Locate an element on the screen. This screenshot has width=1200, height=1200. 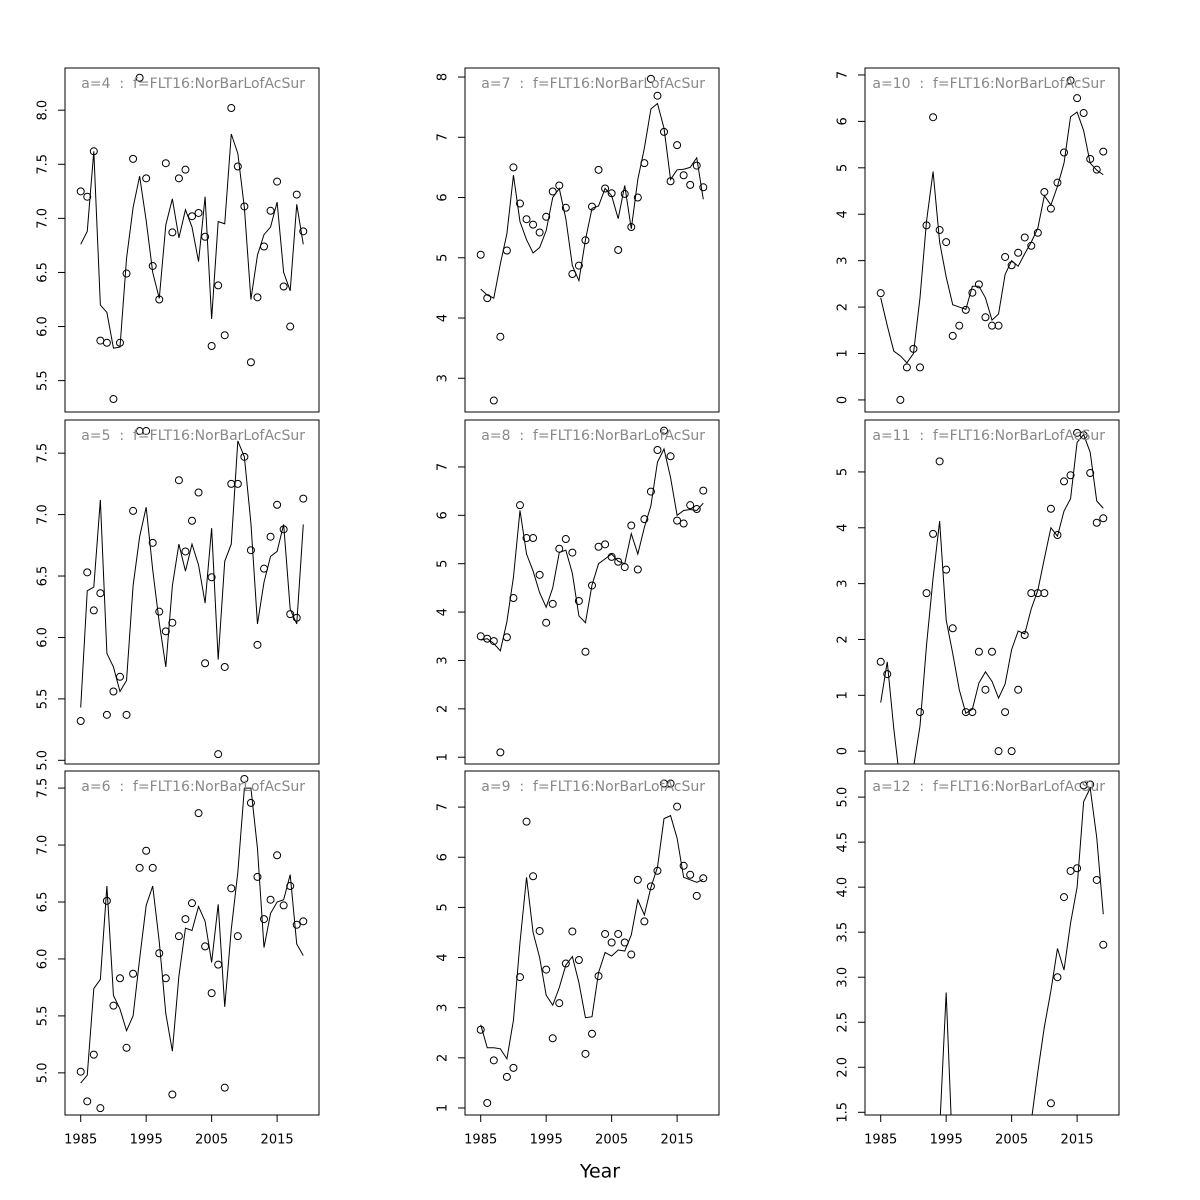
y-tick-label: 0 is located at coordinates (843, 400).